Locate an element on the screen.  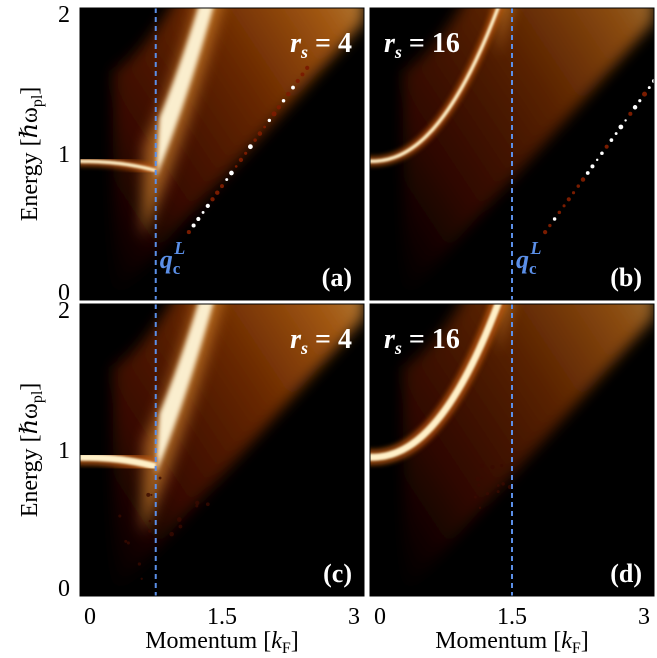
panel-label-c: (c) is located at coordinates (337, 573).